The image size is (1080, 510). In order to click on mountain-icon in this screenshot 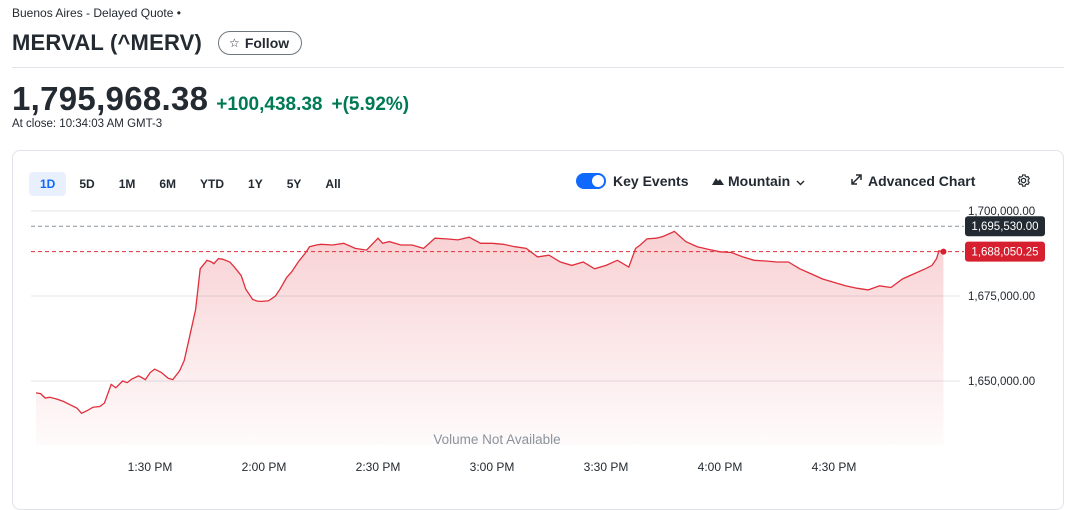, I will do `click(718, 181)`.